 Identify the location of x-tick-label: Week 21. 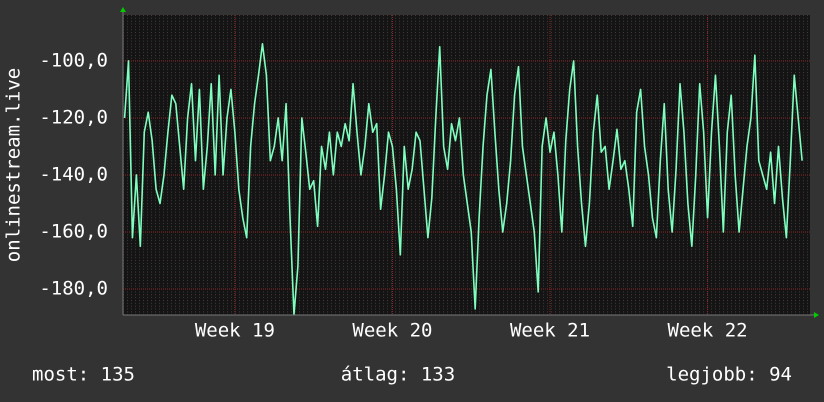
(550, 331).